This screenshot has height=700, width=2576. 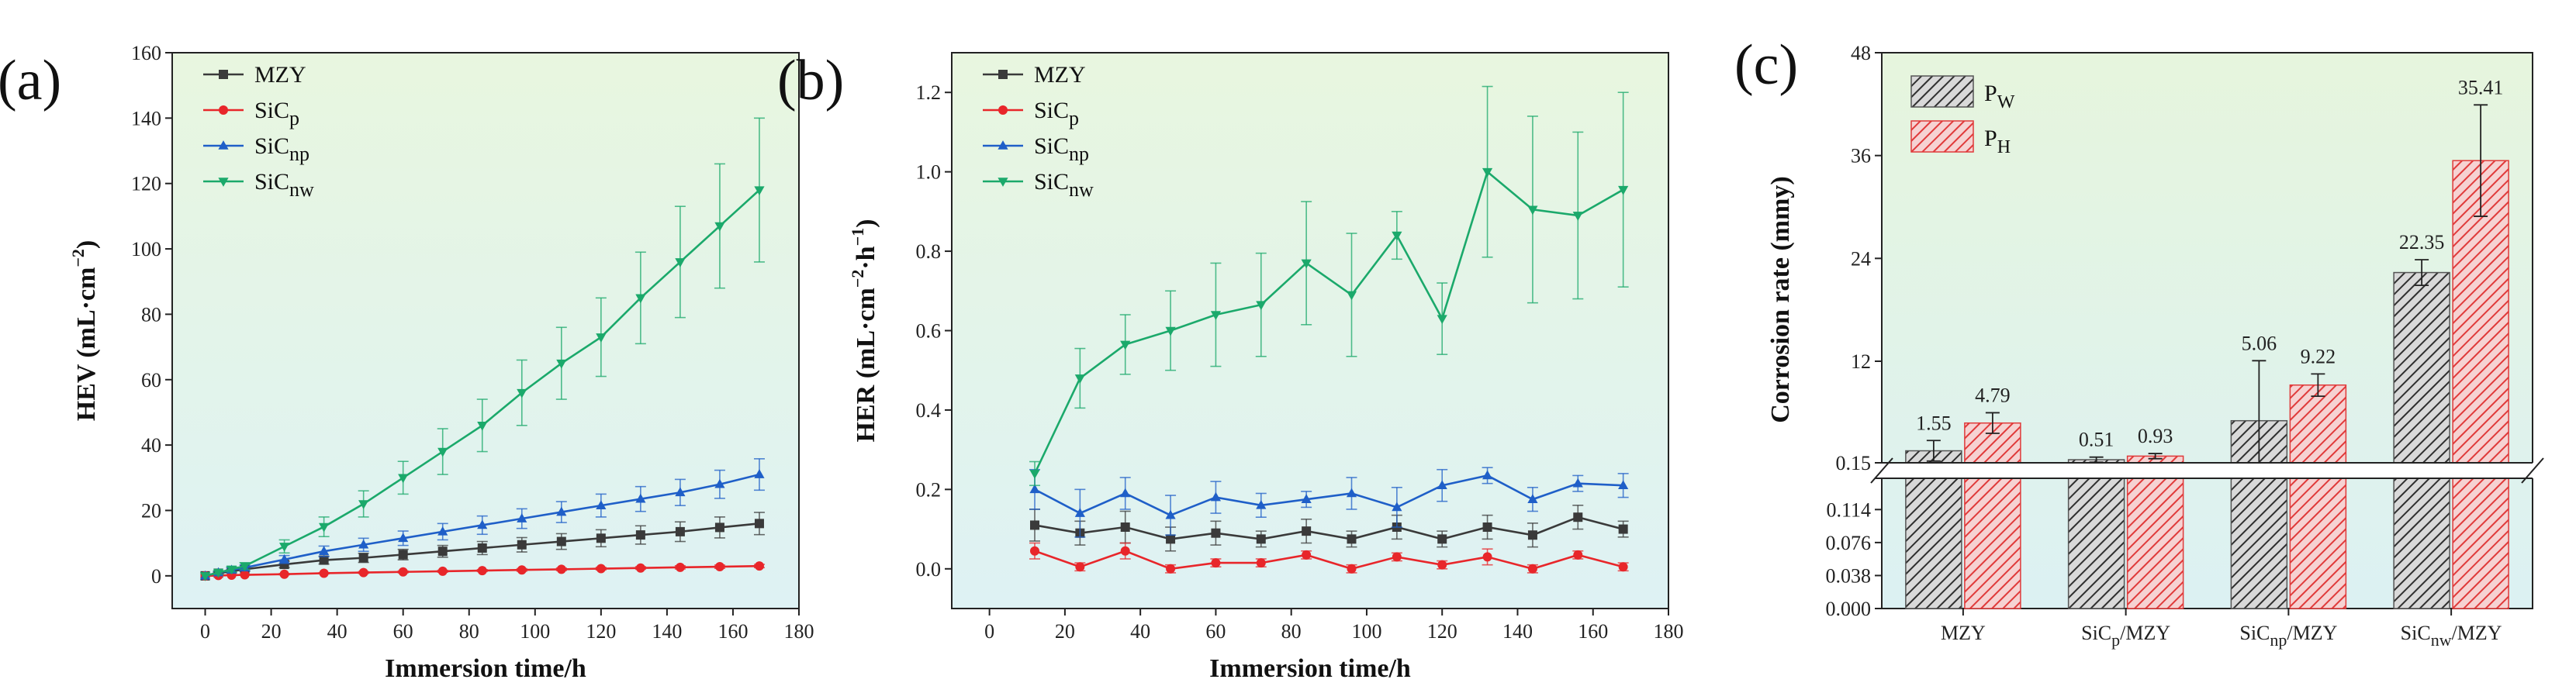 What do you see at coordinates (151, 511) in the screenshot?
I see `y-tick-label: 20` at bounding box center [151, 511].